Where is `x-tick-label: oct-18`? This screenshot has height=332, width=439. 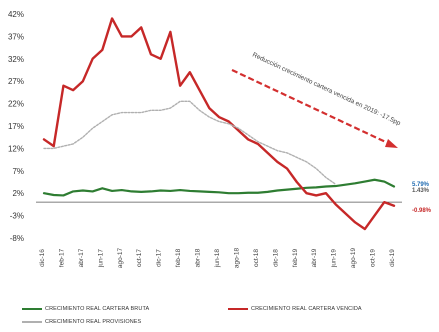 x-tick-label: oct-18 is located at coordinates (256, 258).